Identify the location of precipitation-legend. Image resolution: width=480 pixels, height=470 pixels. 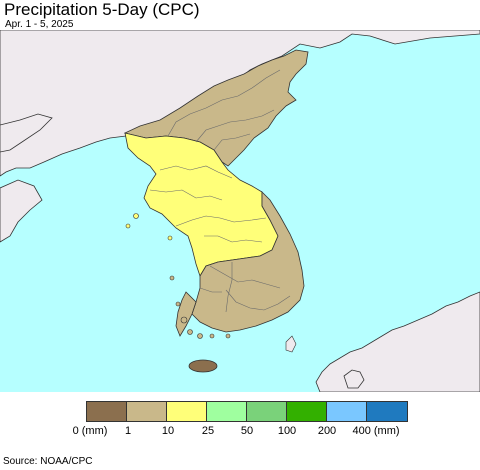
(247, 411).